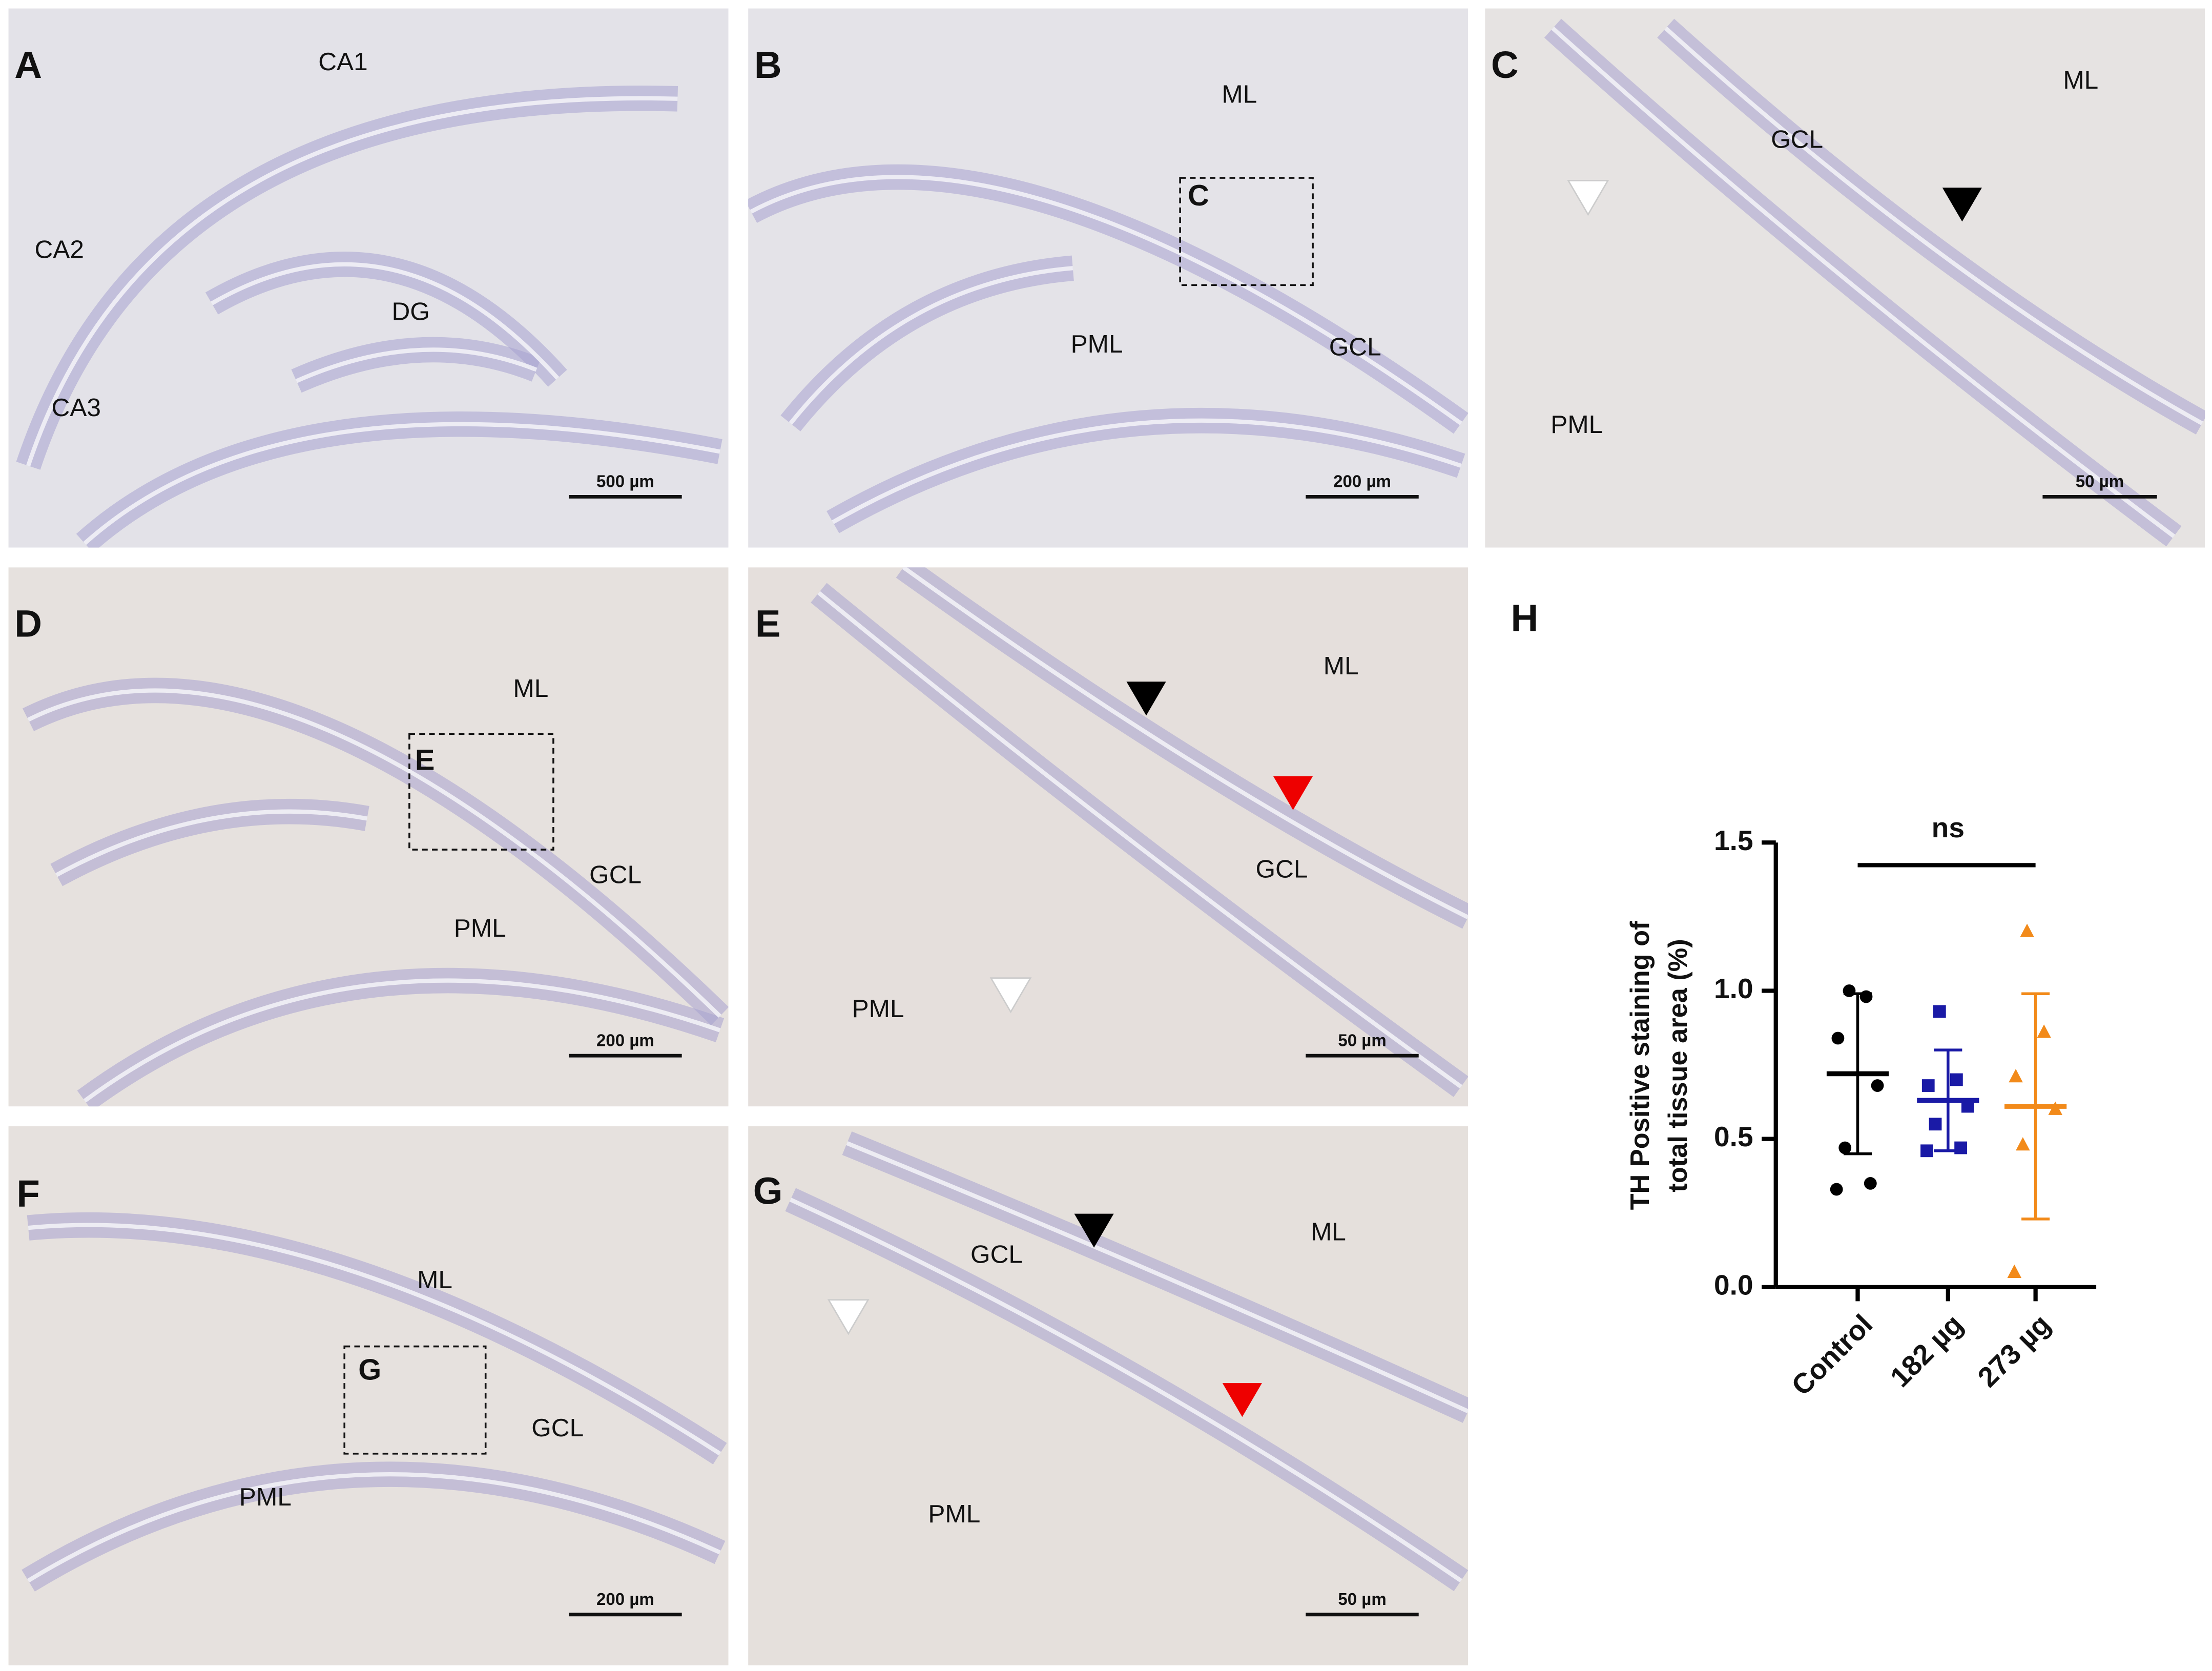  Describe the element at coordinates (768, 1191) in the screenshot. I see `panel-letter: G` at that location.